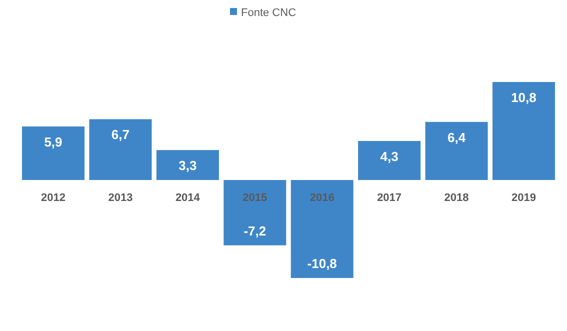 Image resolution: width=567 pixels, height=331 pixels. What do you see at coordinates (524, 198) in the screenshot?
I see `x-tick-label: 2019` at bounding box center [524, 198].